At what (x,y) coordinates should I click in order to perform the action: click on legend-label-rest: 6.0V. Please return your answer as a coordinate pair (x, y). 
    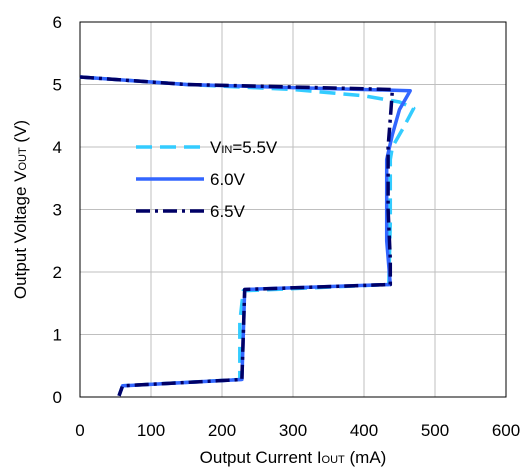
    Looking at the image, I should click on (228, 179).